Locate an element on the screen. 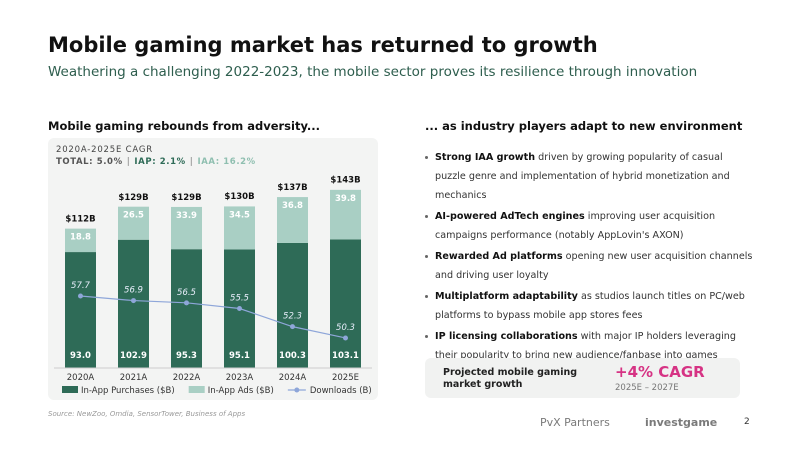 Image resolution: width=800 pixels, height=450 pixels. x-tick-label: 2022A is located at coordinates (187, 378).